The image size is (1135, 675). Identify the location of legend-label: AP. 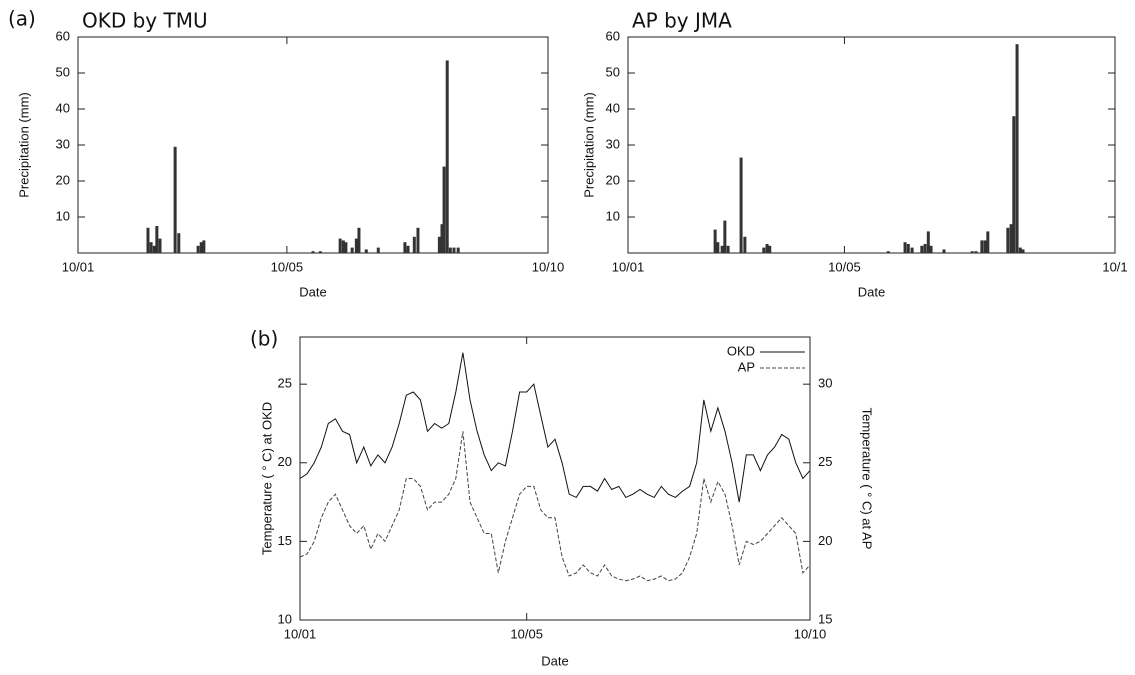
(746, 366).